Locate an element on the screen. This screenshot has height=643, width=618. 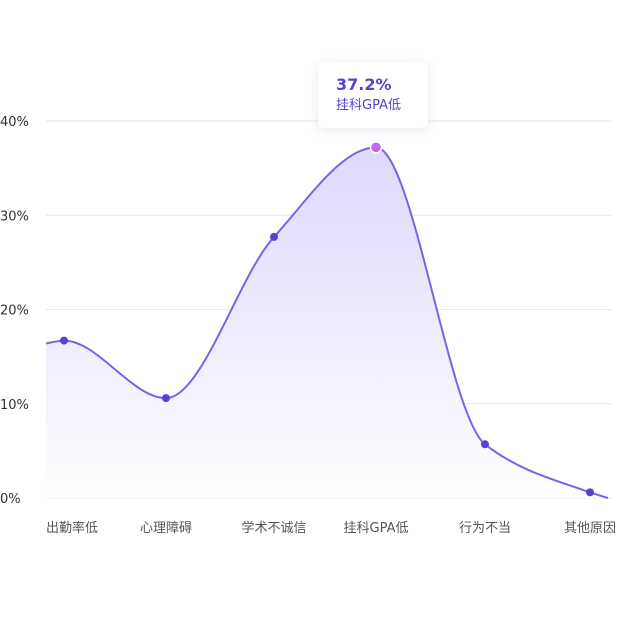
x-tick-label: 其他原因 is located at coordinates (590, 528).